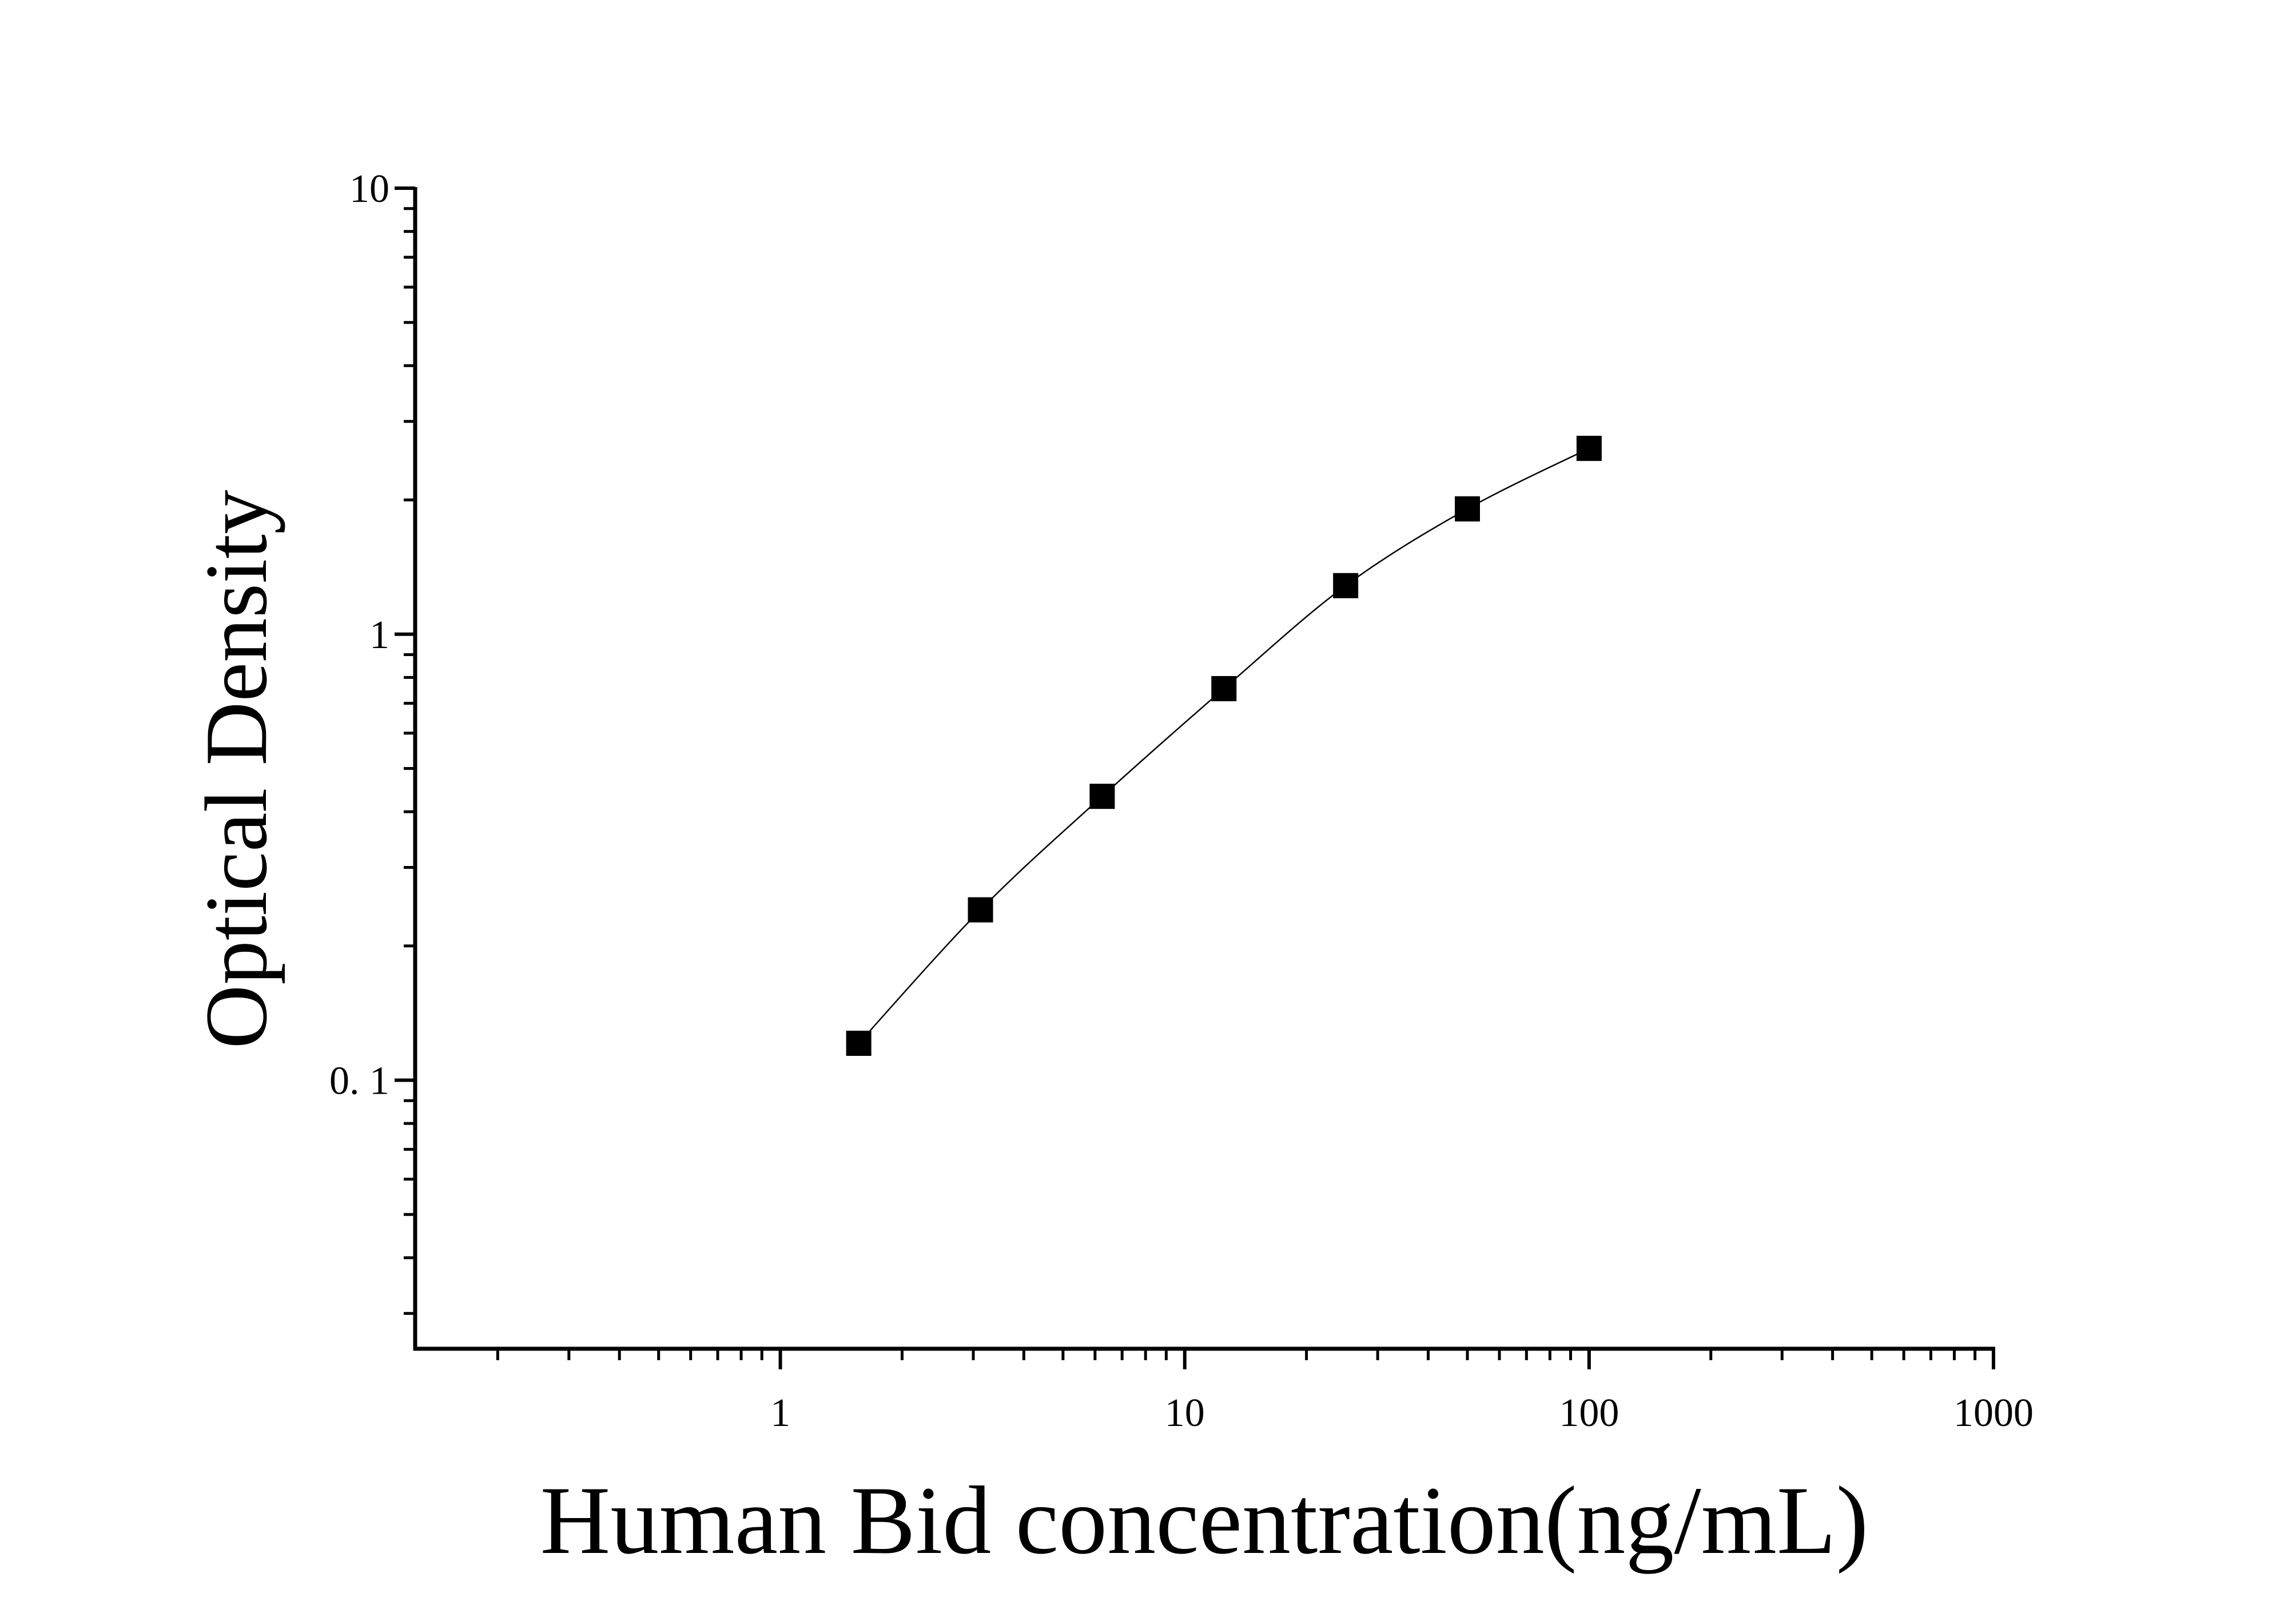  I want to click on y-tick-label: 10, so click(369, 189).